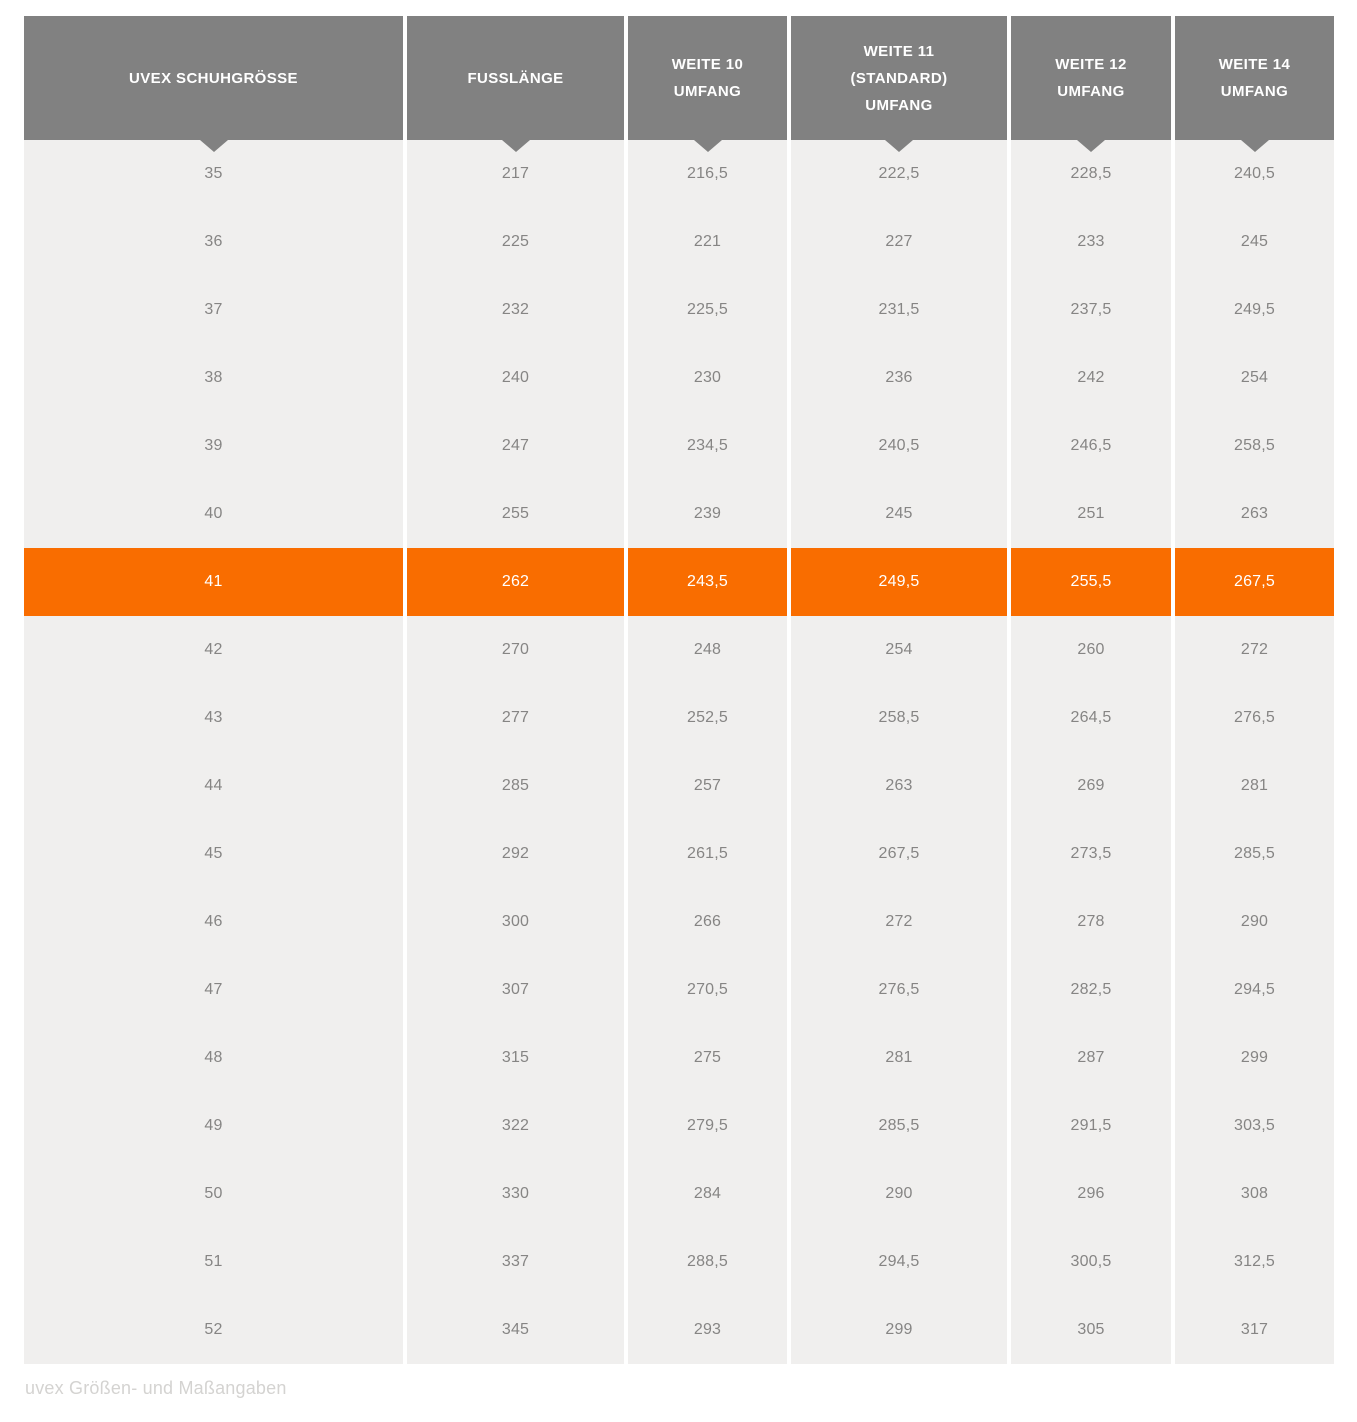 The image size is (1357, 1422). I want to click on table-cell: 337, so click(515, 1262).